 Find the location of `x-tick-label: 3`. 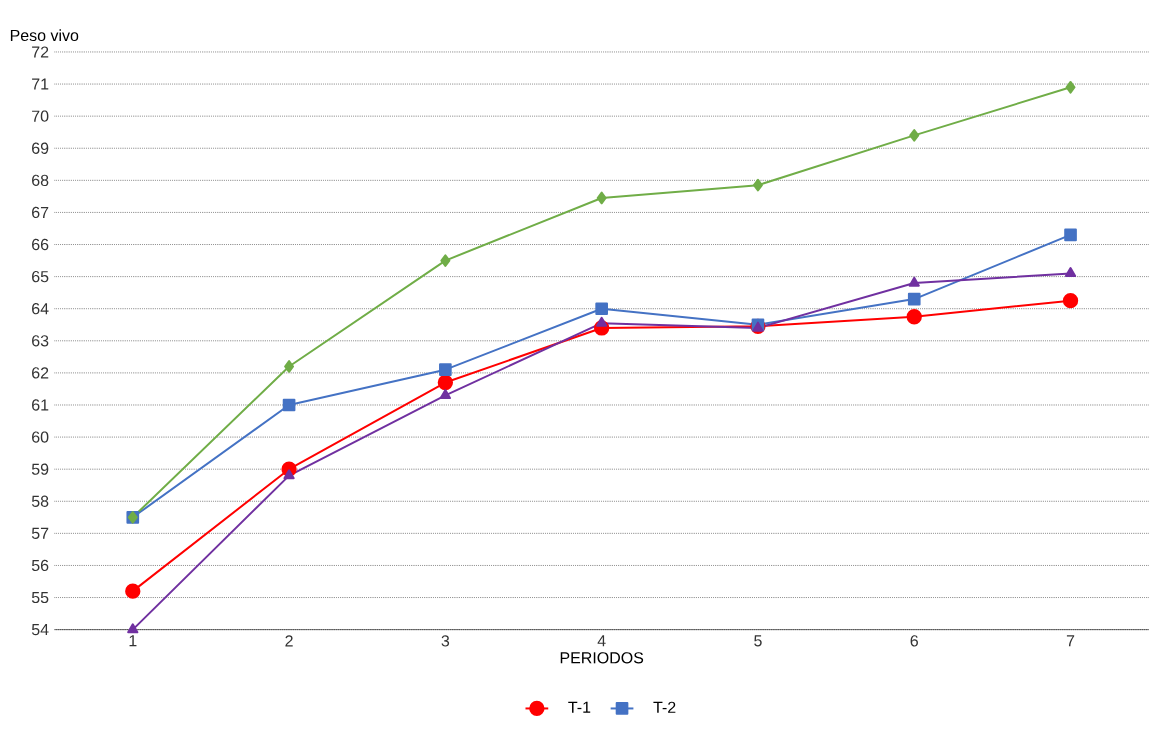

x-tick-label: 3 is located at coordinates (445, 641).